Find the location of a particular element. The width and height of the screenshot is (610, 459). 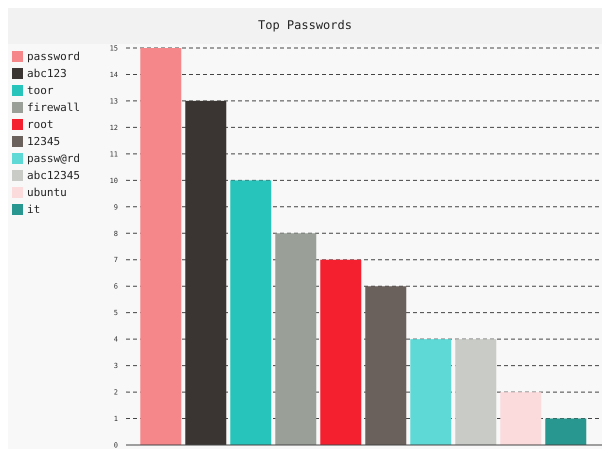

legend-label: password is located at coordinates (53, 56).